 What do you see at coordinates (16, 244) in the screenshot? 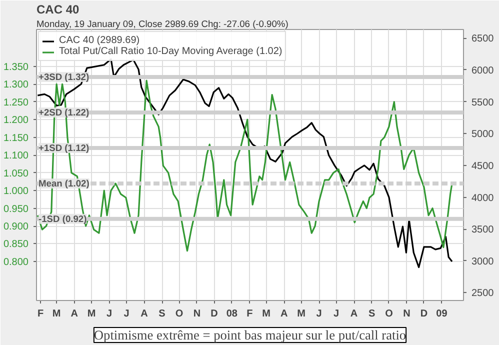
I see `y-tick-label: 0.850` at bounding box center [16, 244].